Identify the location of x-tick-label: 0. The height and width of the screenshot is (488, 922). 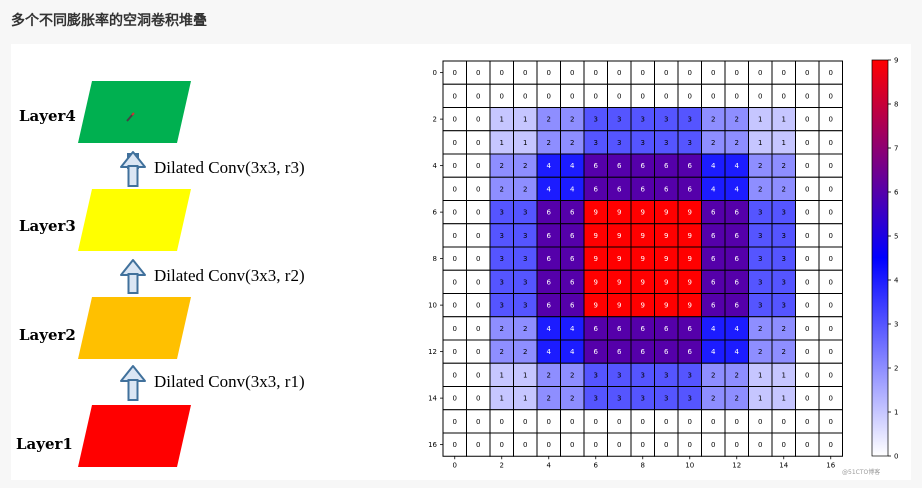
(455, 465).